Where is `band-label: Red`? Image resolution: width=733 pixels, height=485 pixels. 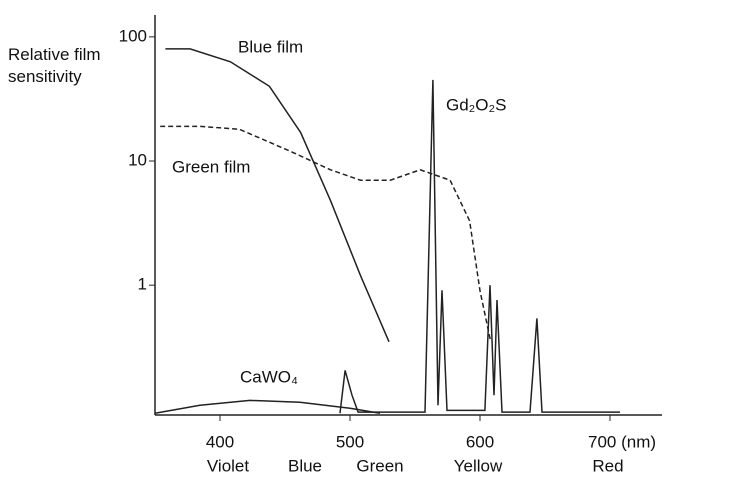 band-label: Red is located at coordinates (607, 465).